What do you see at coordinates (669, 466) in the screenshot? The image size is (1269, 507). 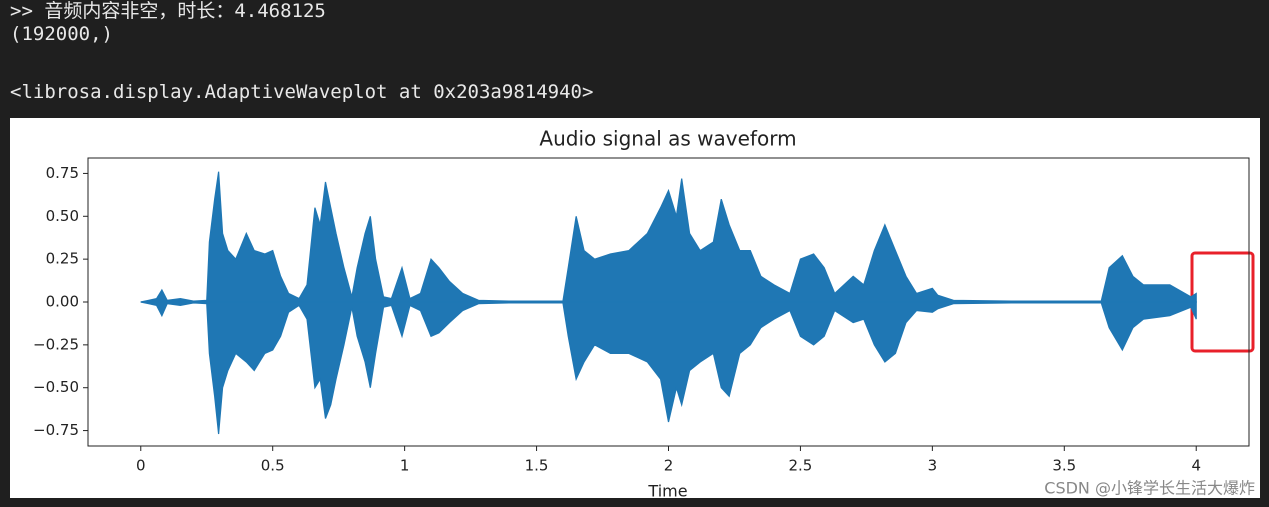 I see `x-tick-label: 2` at bounding box center [669, 466].